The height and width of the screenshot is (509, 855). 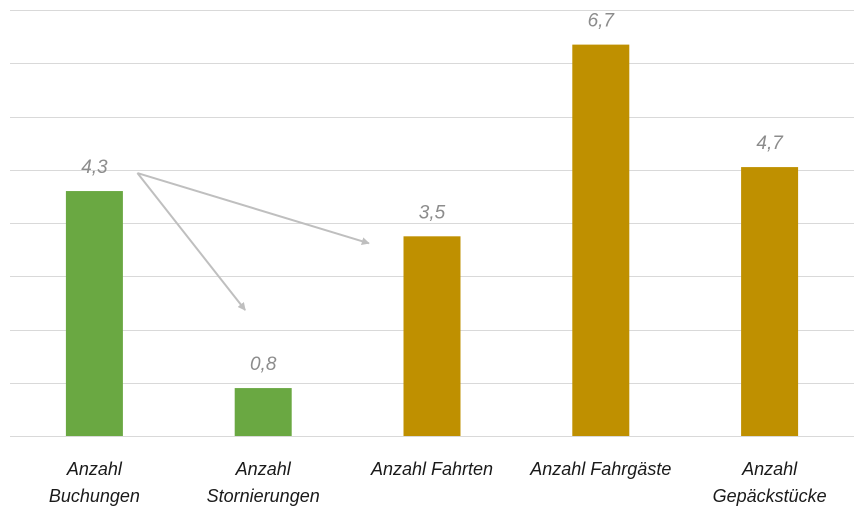 What do you see at coordinates (600, 469) in the screenshot?
I see `x-tick-label: Anzahl Fahrgäste` at bounding box center [600, 469].